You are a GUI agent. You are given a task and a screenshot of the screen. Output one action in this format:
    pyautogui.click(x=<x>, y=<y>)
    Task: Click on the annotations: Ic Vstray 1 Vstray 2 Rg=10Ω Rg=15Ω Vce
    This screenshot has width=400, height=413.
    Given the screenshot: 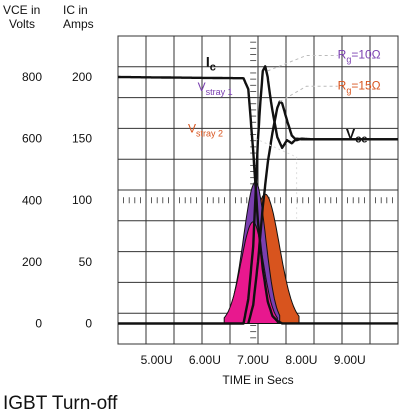 What is the action you would take?
    pyautogui.click(x=284, y=97)
    